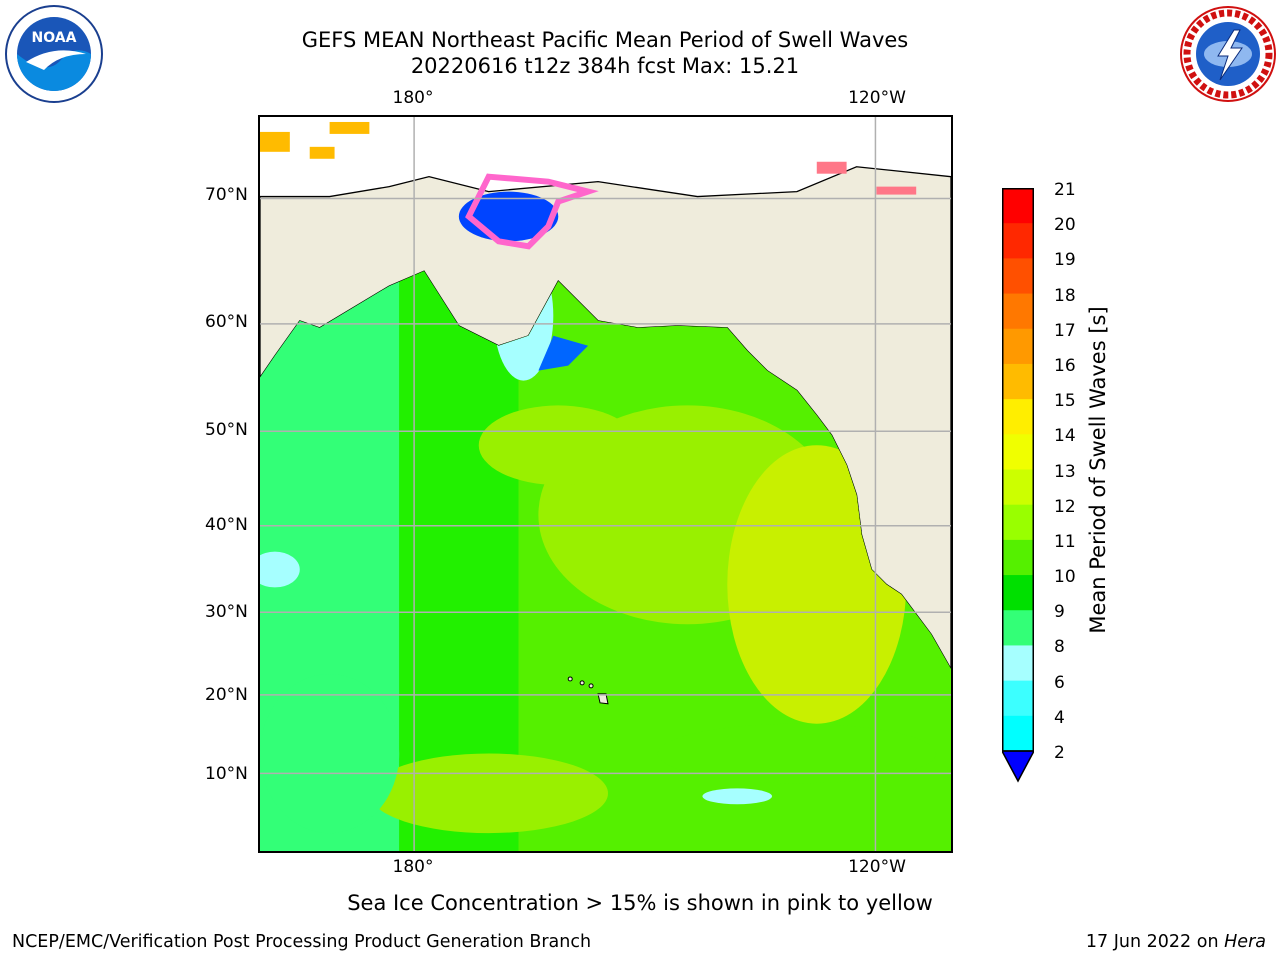  What do you see at coordinates (1059, 717) in the screenshot?
I see `colorbar-tick-label: 4` at bounding box center [1059, 717].